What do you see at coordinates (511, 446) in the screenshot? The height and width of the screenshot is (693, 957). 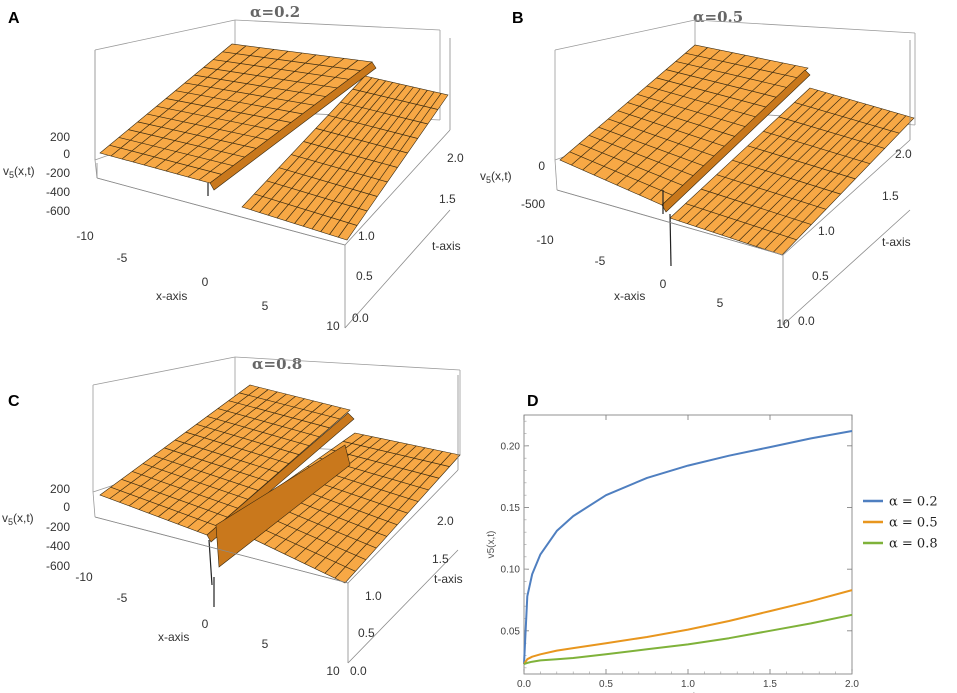 I see `y-tick-label: 0.20` at bounding box center [511, 446].